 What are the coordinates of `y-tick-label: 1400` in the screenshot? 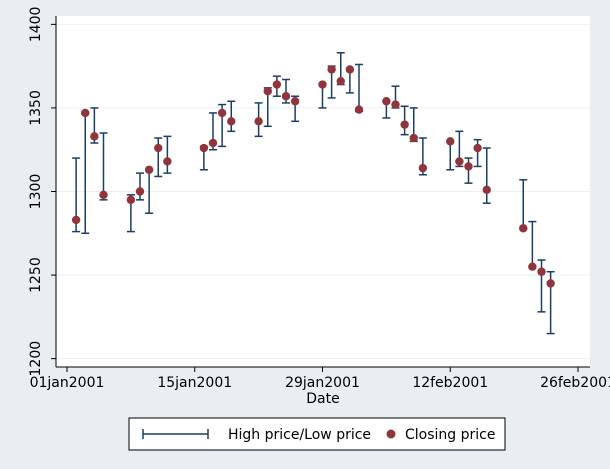 It's located at (36, 25).